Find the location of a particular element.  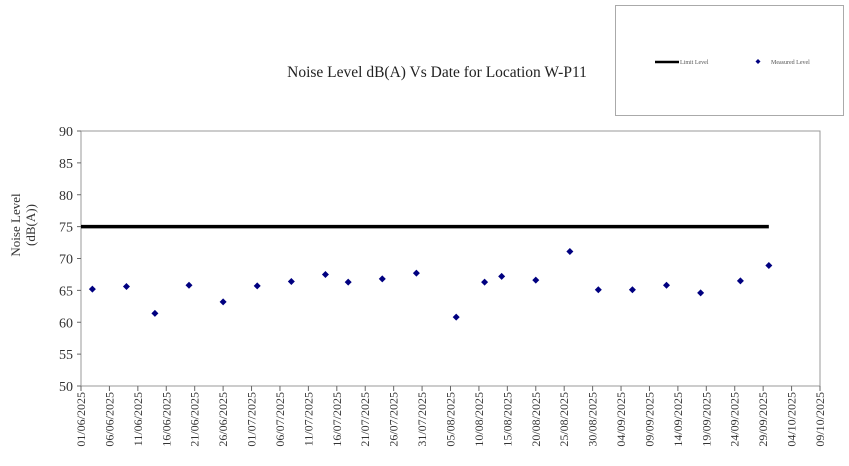

y-axis-label: Noise Level(dB(A)) is located at coordinates (23, 225).